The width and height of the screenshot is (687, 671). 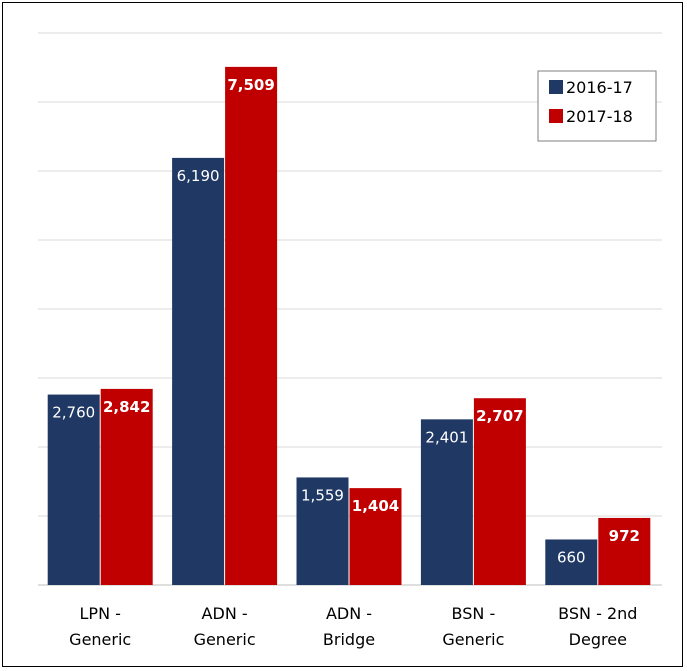 I want to click on legend: 2016-17 2017-18, so click(x=597, y=106).